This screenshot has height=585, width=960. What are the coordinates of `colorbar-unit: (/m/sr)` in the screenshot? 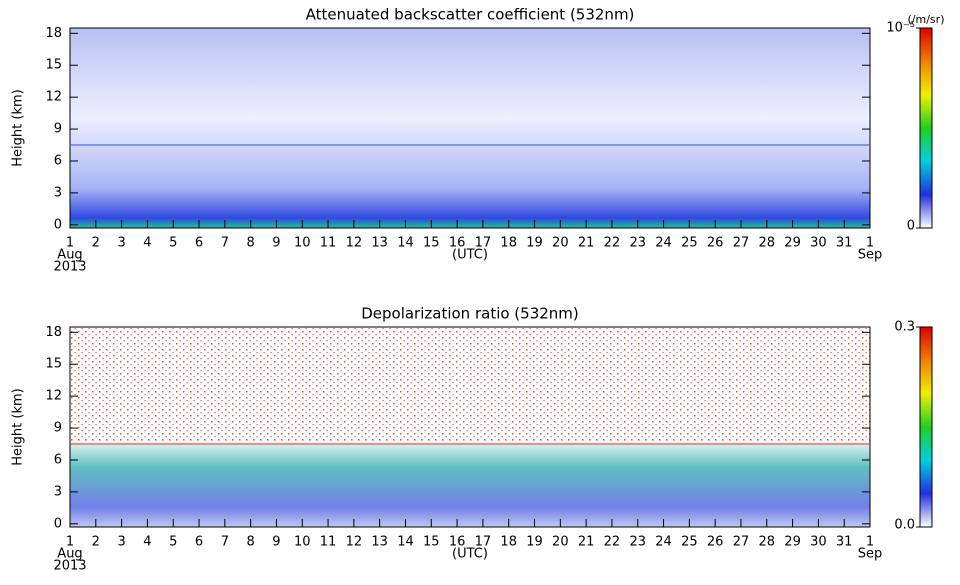 It's located at (926, 19).